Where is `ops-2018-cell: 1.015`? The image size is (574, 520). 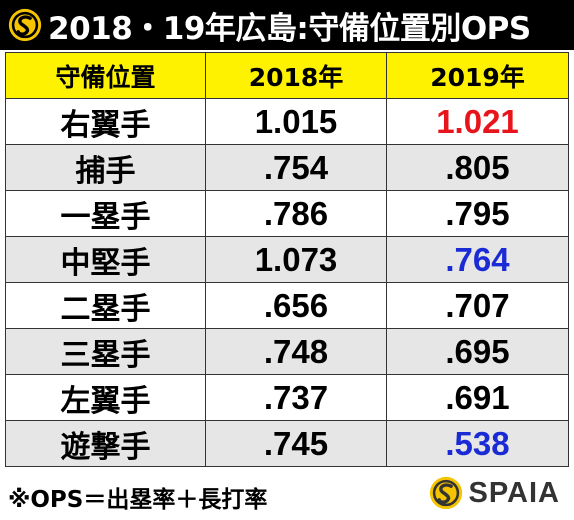
ops-2018-cell: 1.015 is located at coordinates (296, 121).